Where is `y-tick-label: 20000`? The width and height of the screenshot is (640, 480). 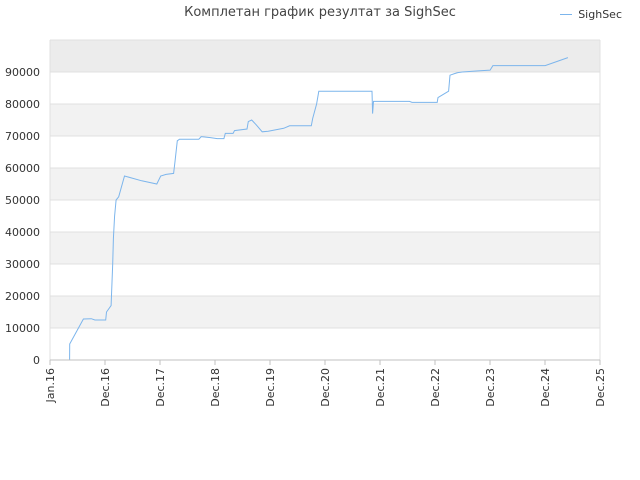
y-tick-label: 20000 is located at coordinates (22, 296).